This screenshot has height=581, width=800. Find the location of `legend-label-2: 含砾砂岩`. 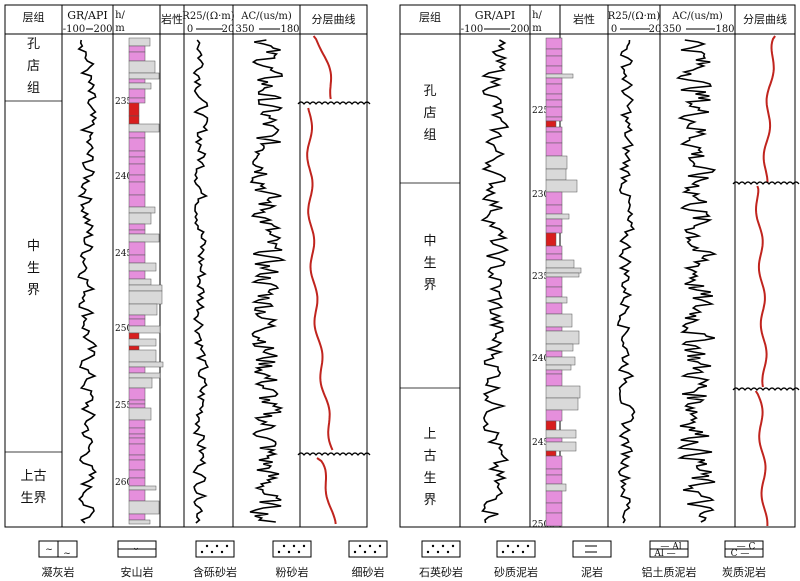

legend-label-2: 含砾砂岩 is located at coordinates (215, 572).